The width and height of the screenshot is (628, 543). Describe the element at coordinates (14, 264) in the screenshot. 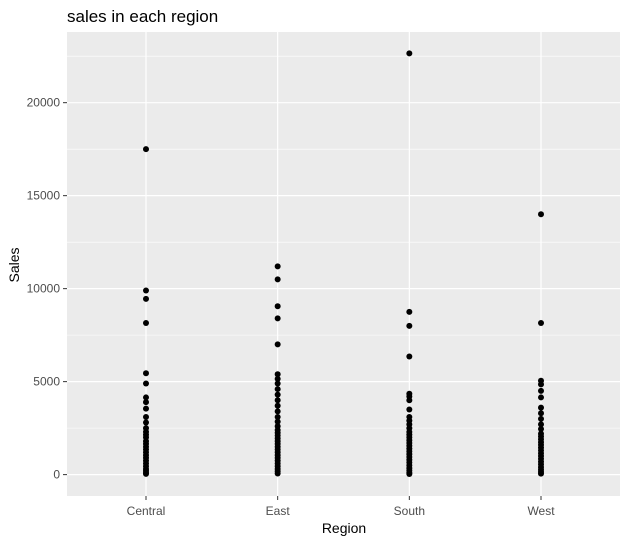

I see `y-axis-title: Sales` at that location.